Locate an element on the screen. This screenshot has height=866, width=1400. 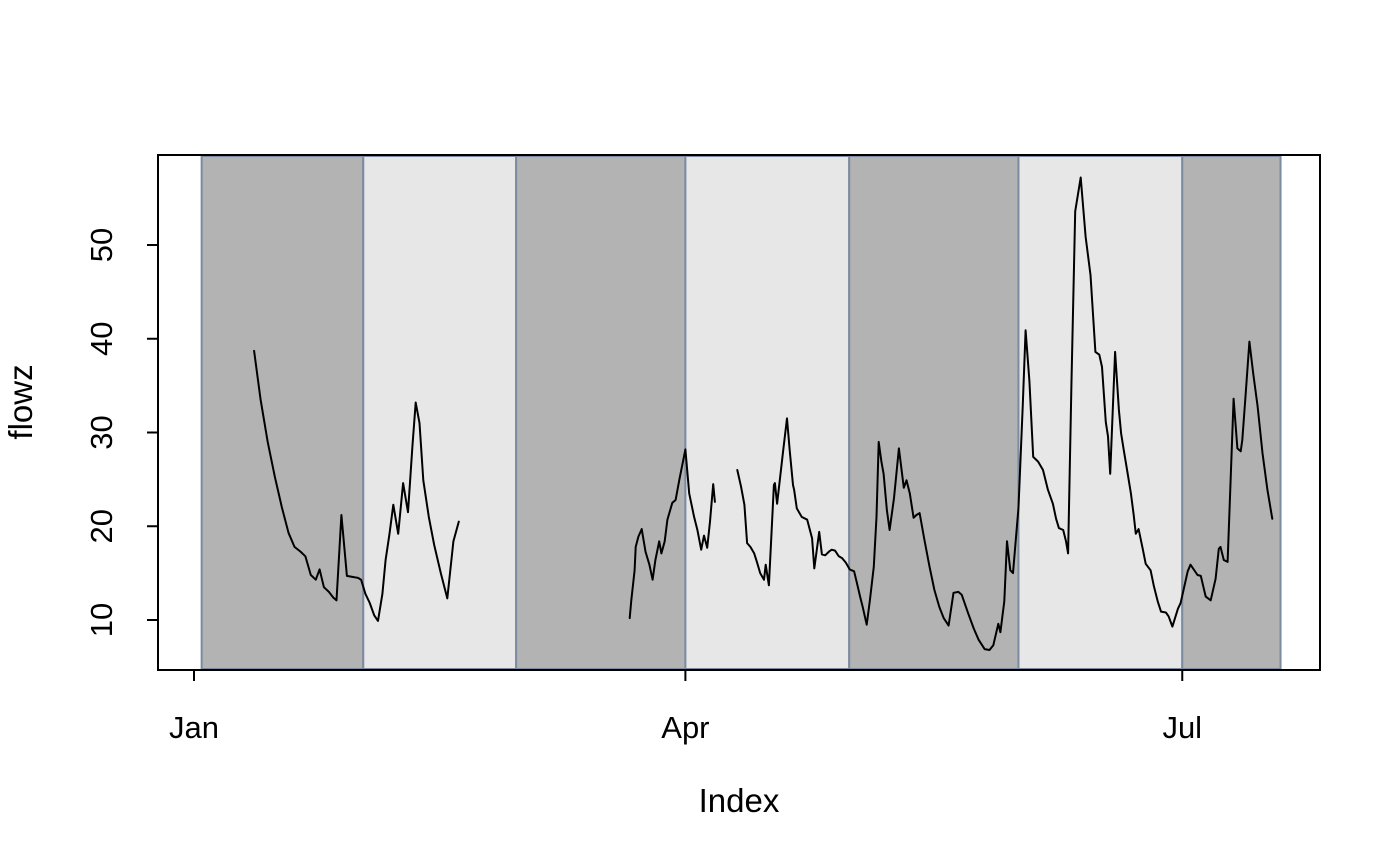
x-tick-label: Apr is located at coordinates (685, 727).